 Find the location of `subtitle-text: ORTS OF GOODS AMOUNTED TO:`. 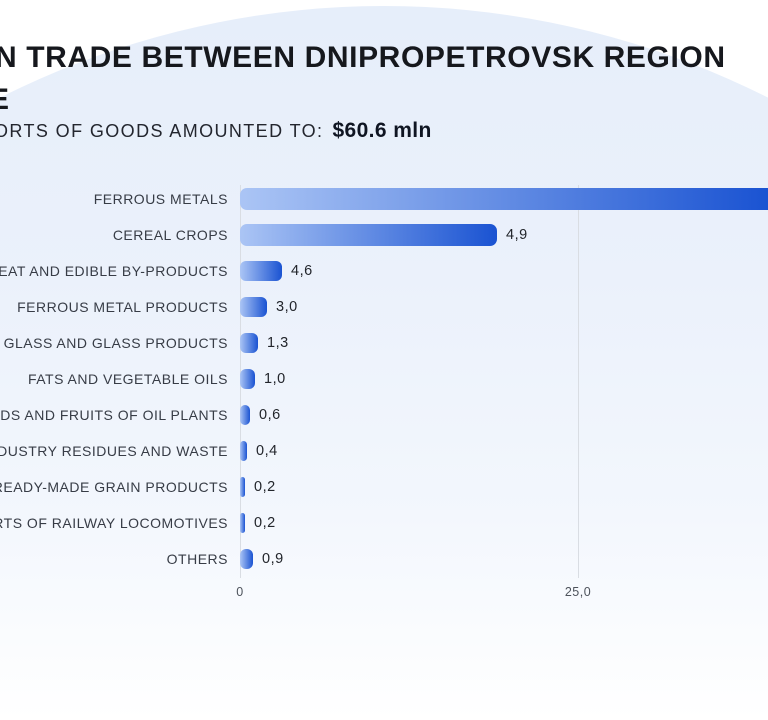

subtitle-text: ORTS OF GOODS AMOUNTED TO: is located at coordinates (162, 131).